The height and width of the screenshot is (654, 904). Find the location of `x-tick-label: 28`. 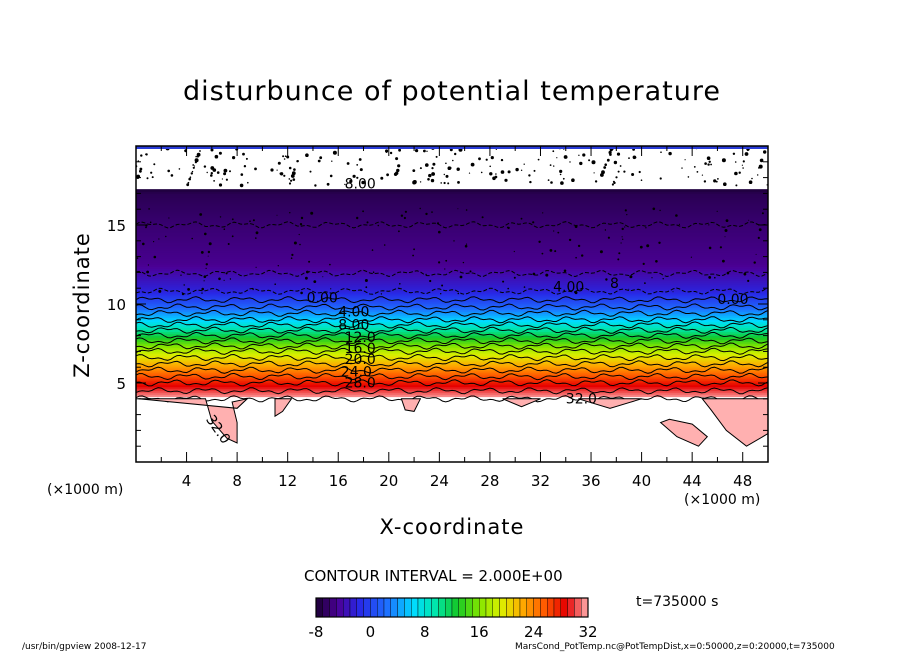

x-tick-label: 28 is located at coordinates (489, 481).